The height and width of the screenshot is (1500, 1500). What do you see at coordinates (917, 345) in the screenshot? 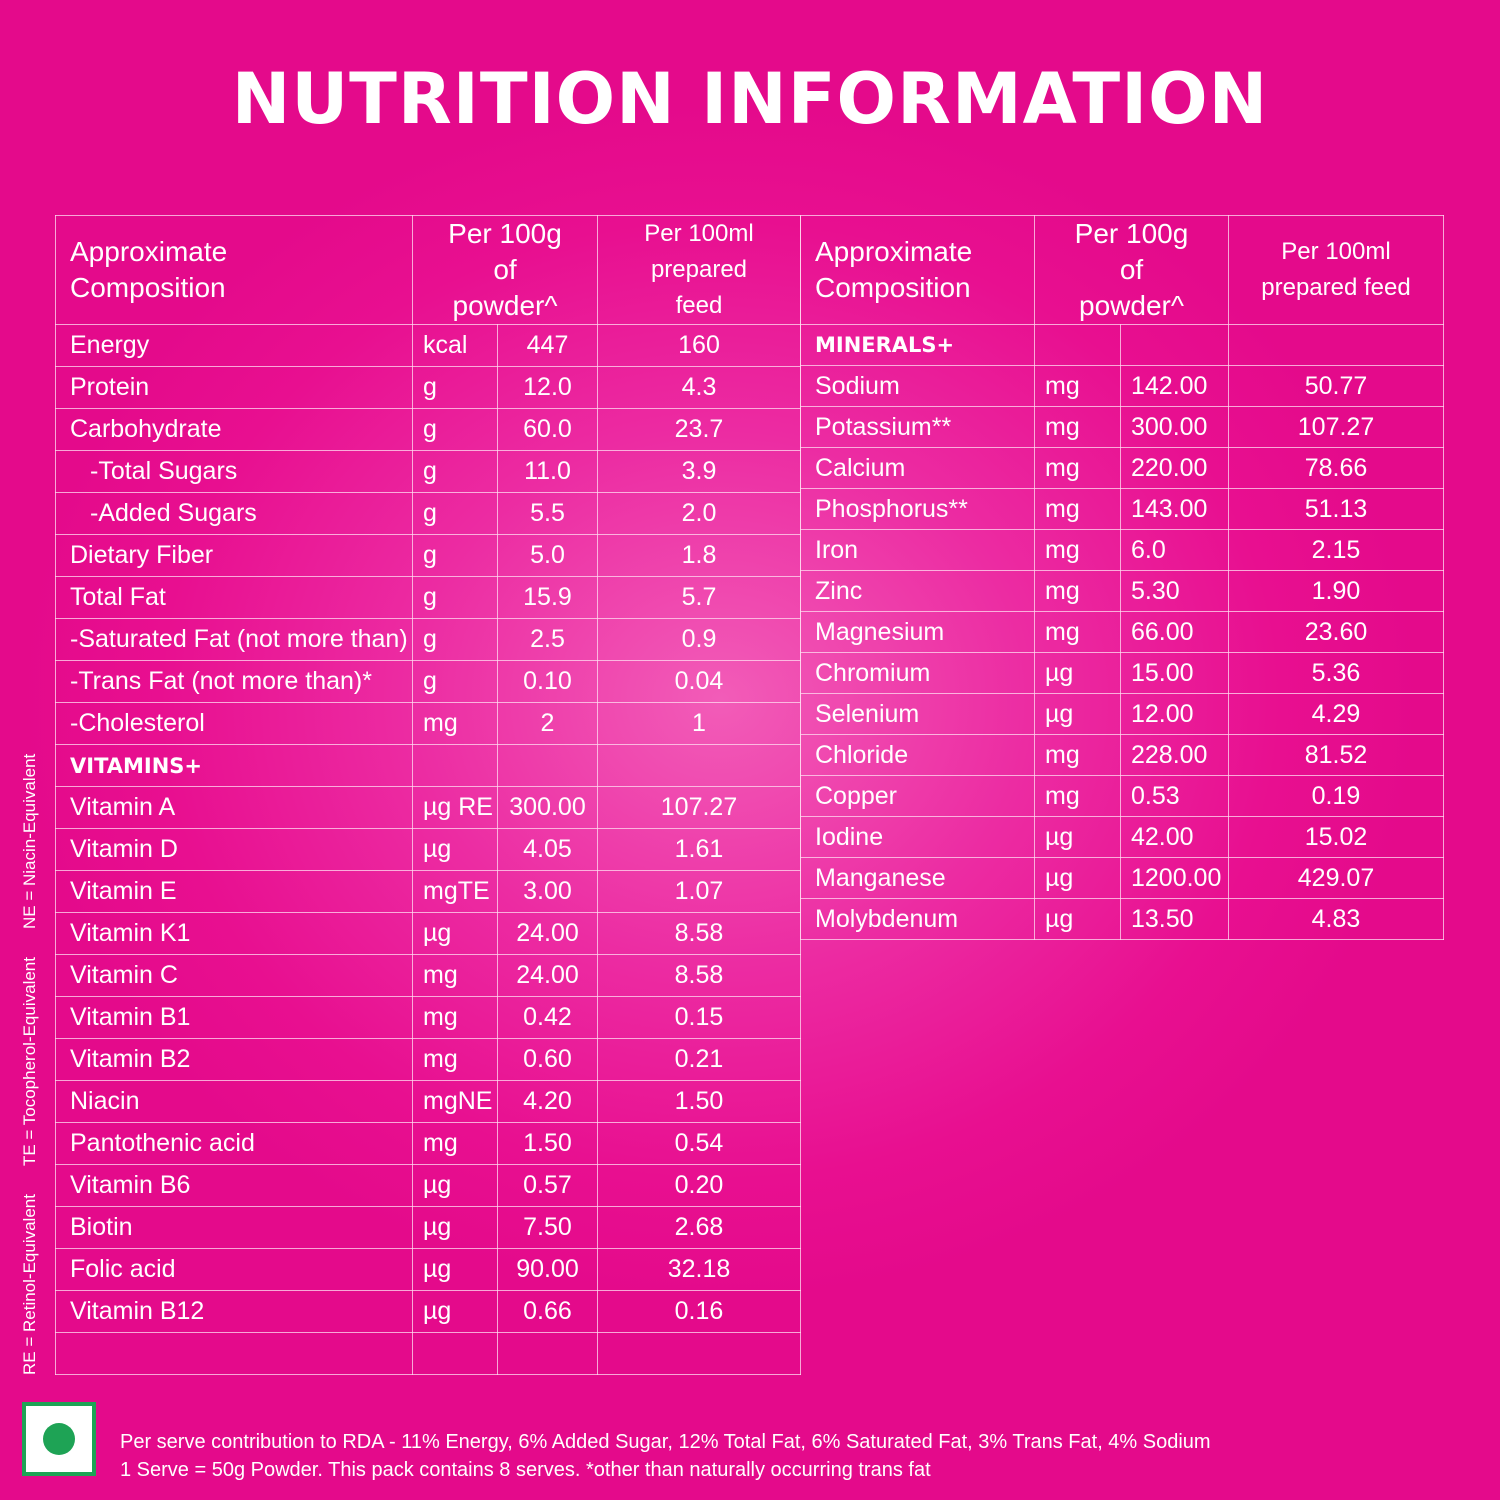
I see `nutrient-name: MINERALS+` at bounding box center [917, 345].